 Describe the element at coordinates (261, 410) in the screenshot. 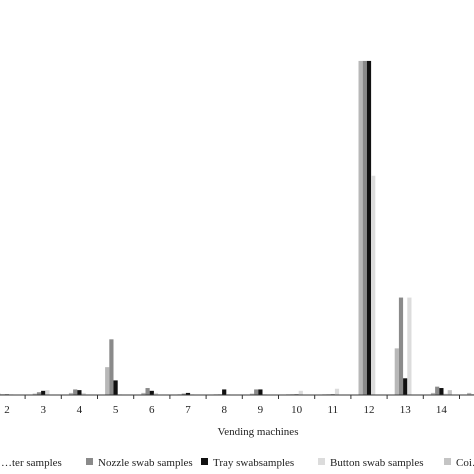

I see `x-tick-label-9: 9` at that location.